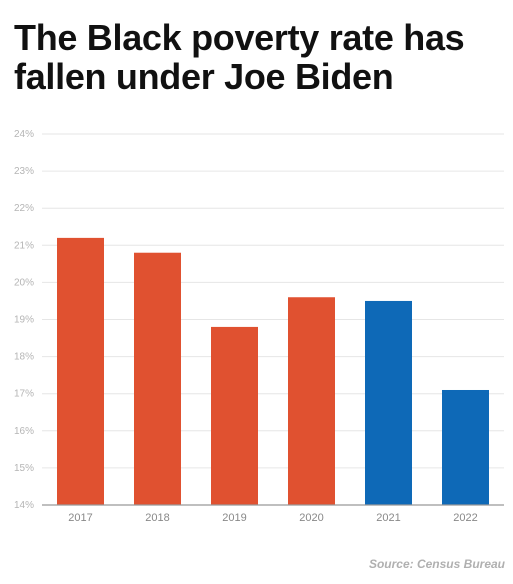 This screenshot has height=584, width=513. What do you see at coordinates (388, 518) in the screenshot?
I see `x-tick-label: 2021` at bounding box center [388, 518].